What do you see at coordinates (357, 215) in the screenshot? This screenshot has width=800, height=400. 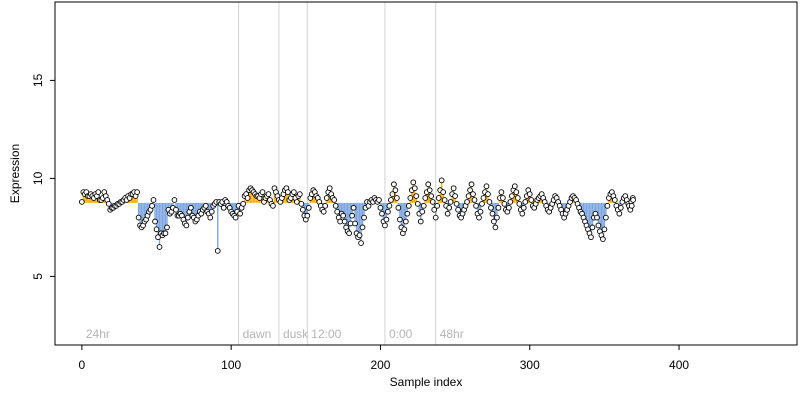 I see `baseline-stems` at bounding box center [357, 215].